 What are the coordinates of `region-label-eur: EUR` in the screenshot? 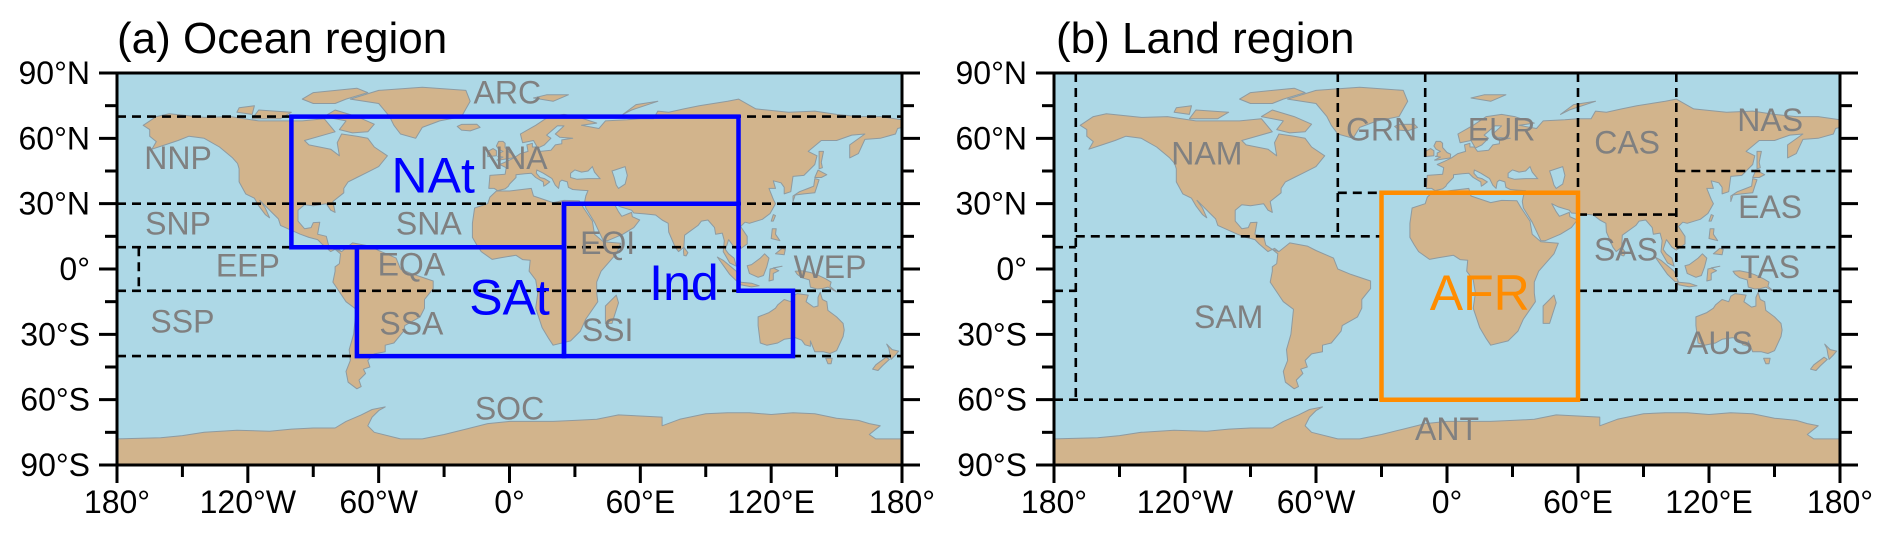 It's located at (1502, 130).